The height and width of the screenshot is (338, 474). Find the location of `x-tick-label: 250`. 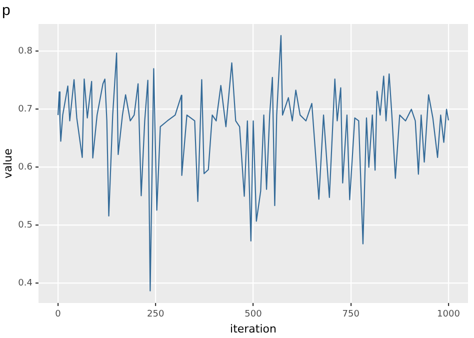

x-tick-label: 250 is located at coordinates (156, 315).